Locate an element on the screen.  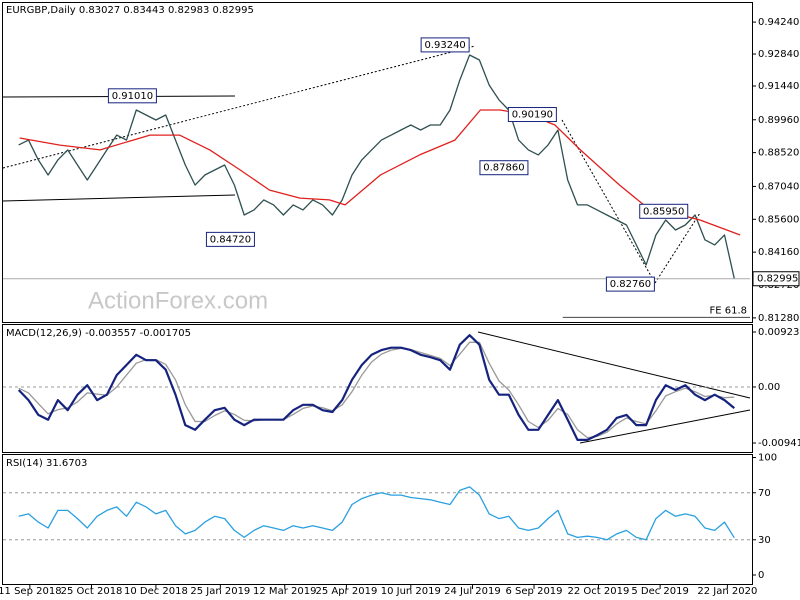
watermark: ActionForex.com is located at coordinates (178, 300).